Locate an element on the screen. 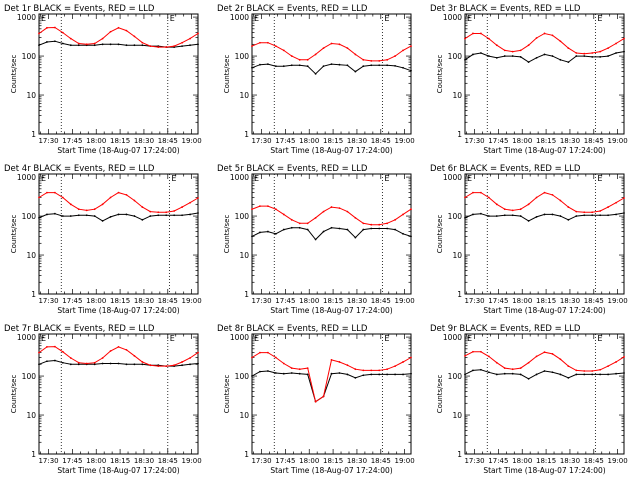 The height and width of the screenshot is (480, 640). y-tick-label: 10 is located at coordinates (457, 255).